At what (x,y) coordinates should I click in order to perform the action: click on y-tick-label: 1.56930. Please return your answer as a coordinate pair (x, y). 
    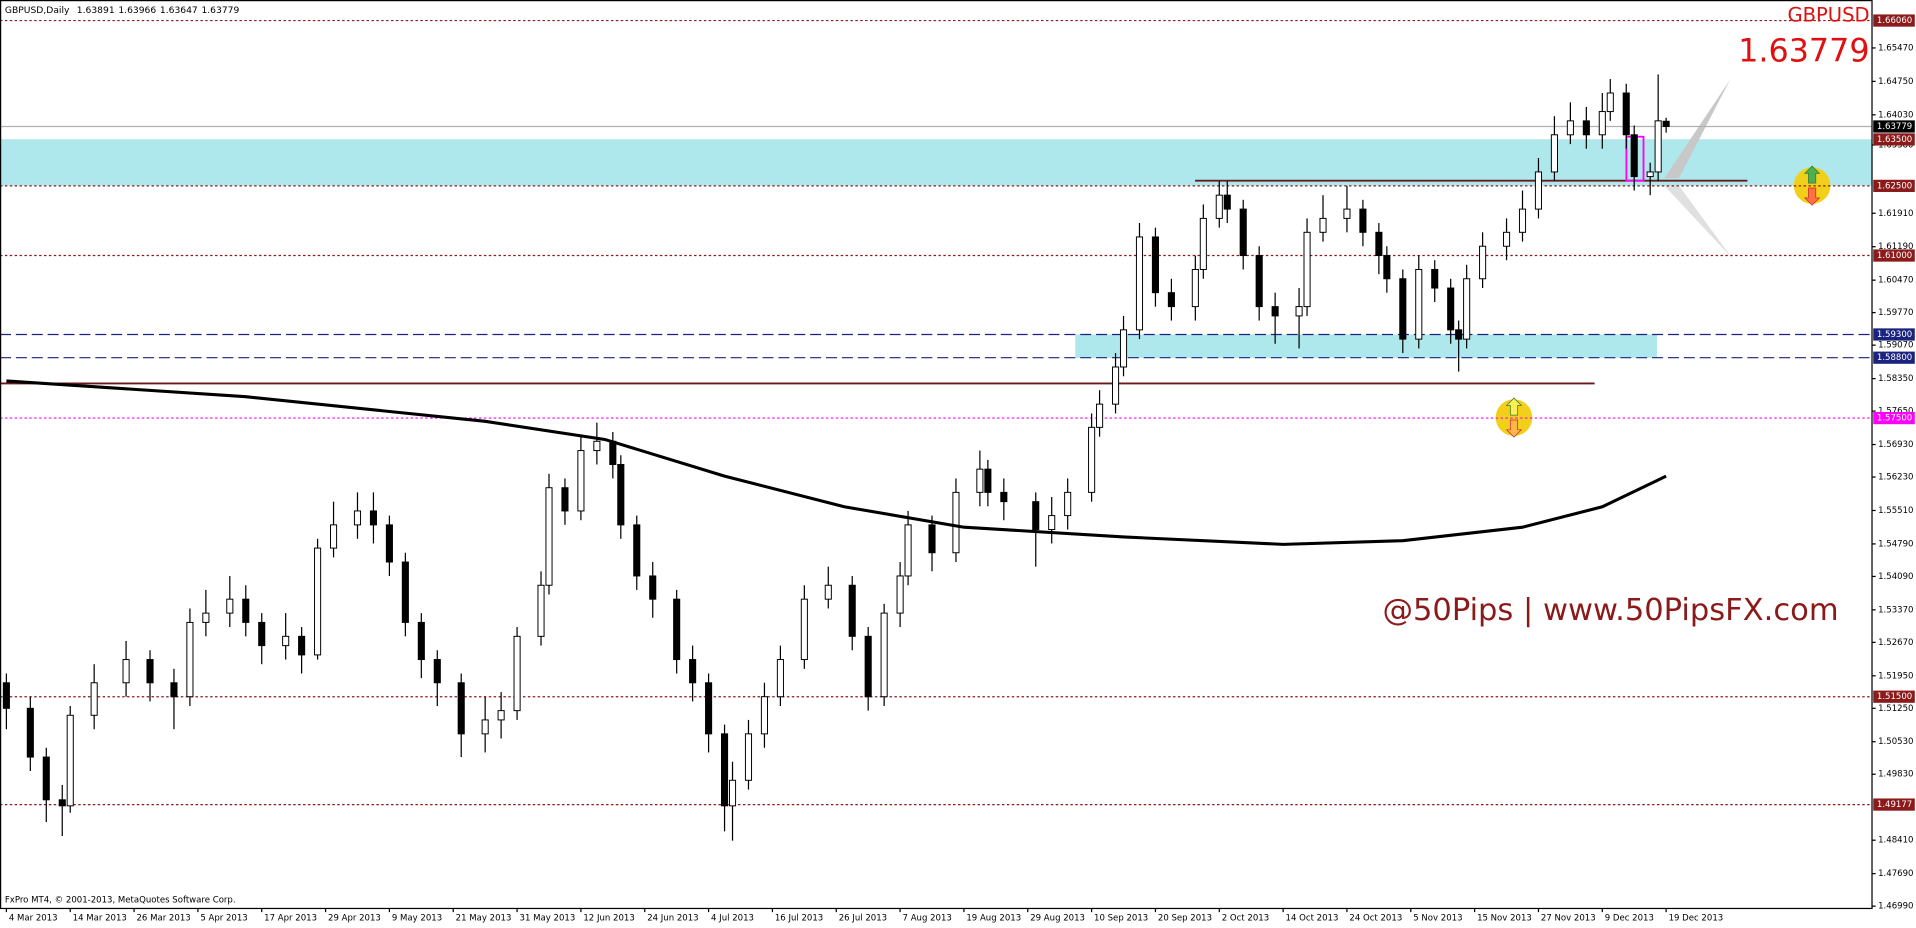
    Looking at the image, I should click on (1895, 445).